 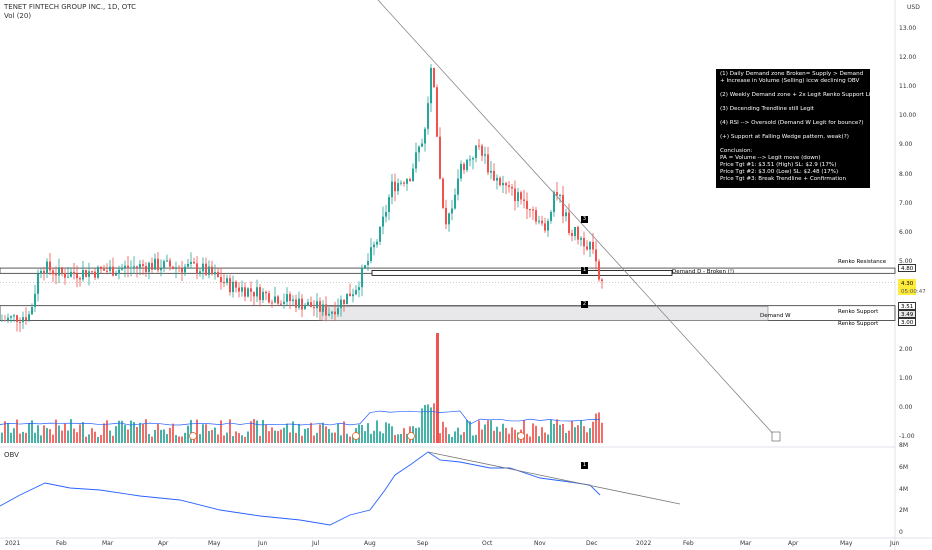 What do you see at coordinates (903, 510) in the screenshot?
I see `obv-tick-label: 2M` at bounding box center [903, 510].